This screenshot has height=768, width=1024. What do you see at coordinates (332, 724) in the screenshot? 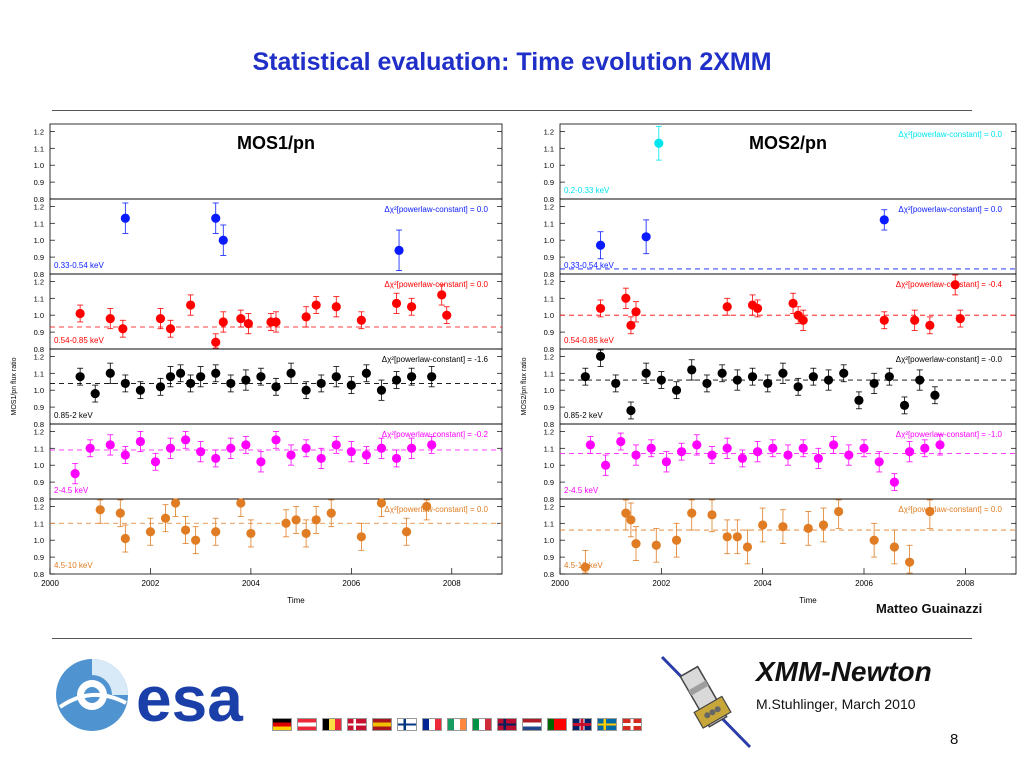
I see `flag-belgium-icon` at bounding box center [332, 724].